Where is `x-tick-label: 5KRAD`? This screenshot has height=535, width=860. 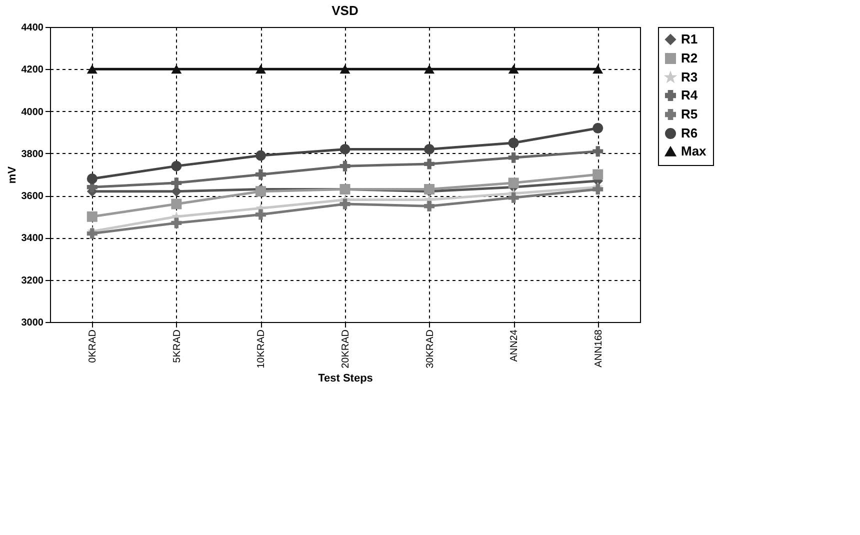
x-tick-label: 5KRAD is located at coordinates (177, 346).